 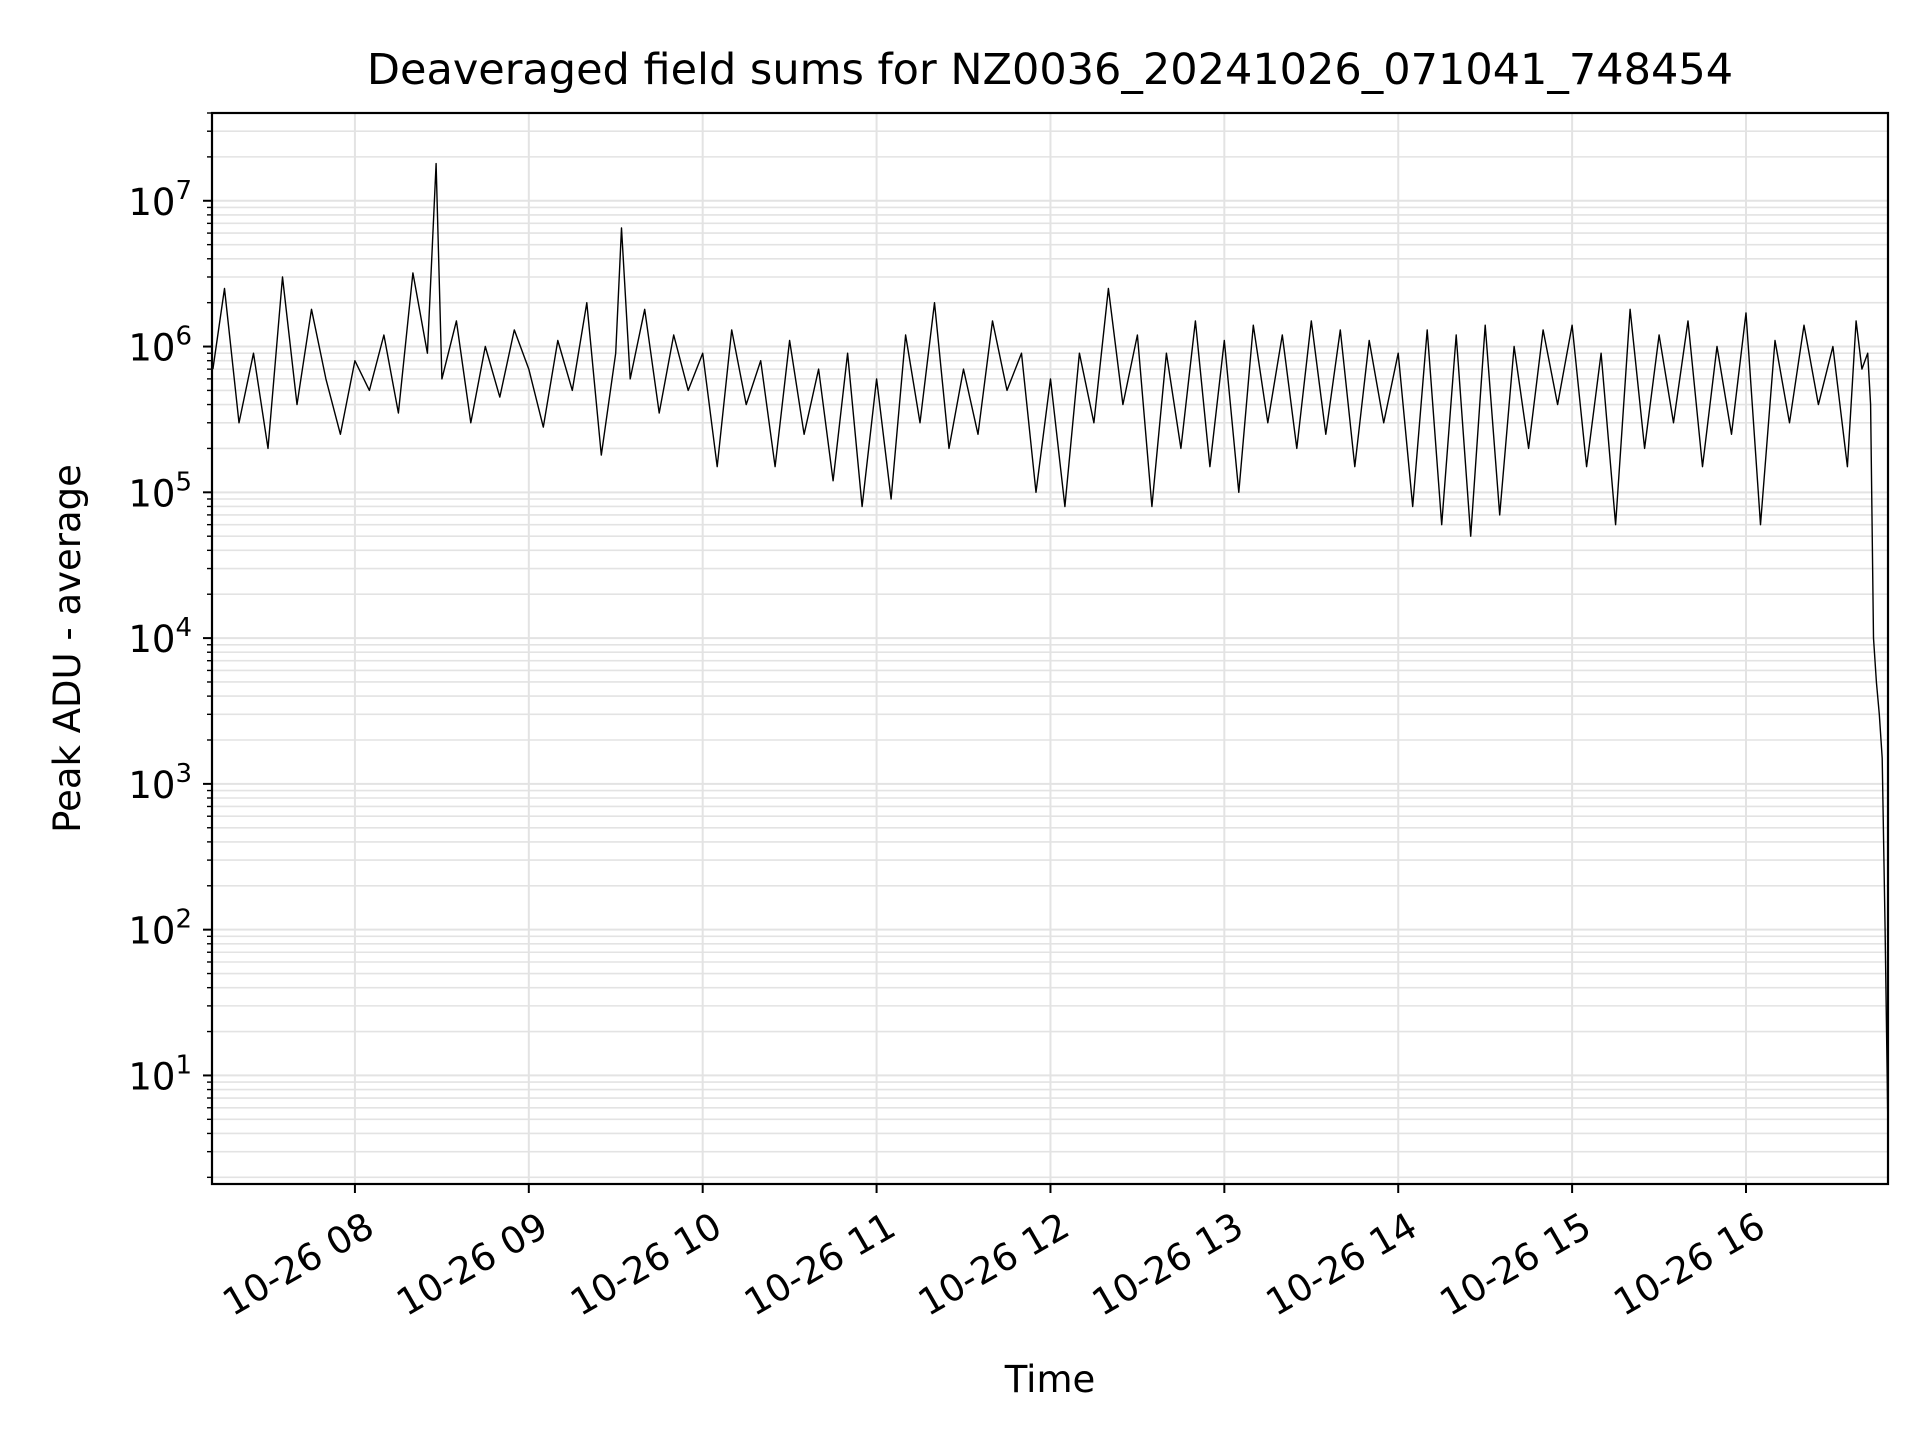 What do you see at coordinates (183, 920) in the screenshot?
I see `y-tick-exponent: 2` at bounding box center [183, 920].